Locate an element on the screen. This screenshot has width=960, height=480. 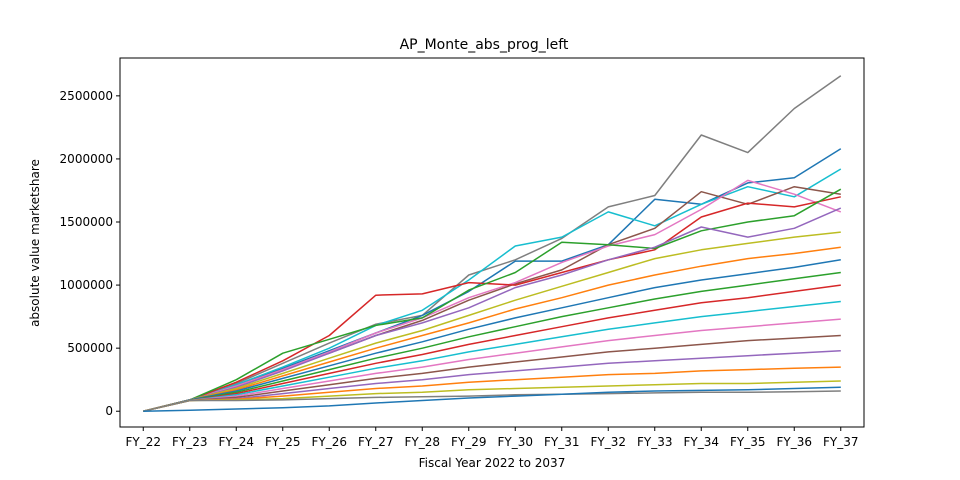
x-tick-label: FY_35 is located at coordinates (748, 442).